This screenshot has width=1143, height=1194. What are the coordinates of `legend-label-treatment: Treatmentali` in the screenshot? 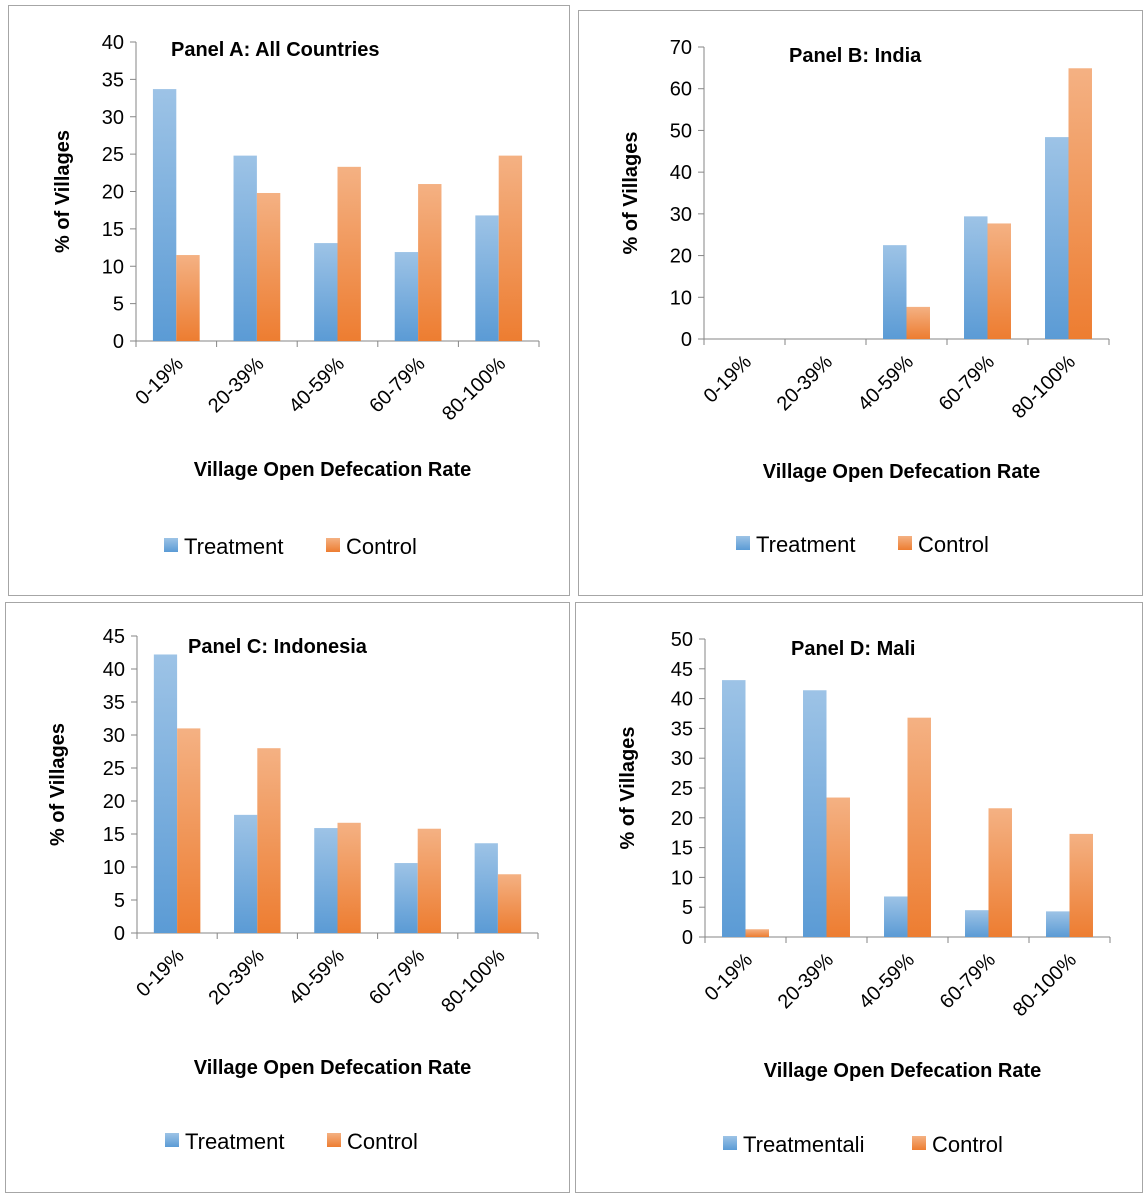 It's located at (803, 1144).